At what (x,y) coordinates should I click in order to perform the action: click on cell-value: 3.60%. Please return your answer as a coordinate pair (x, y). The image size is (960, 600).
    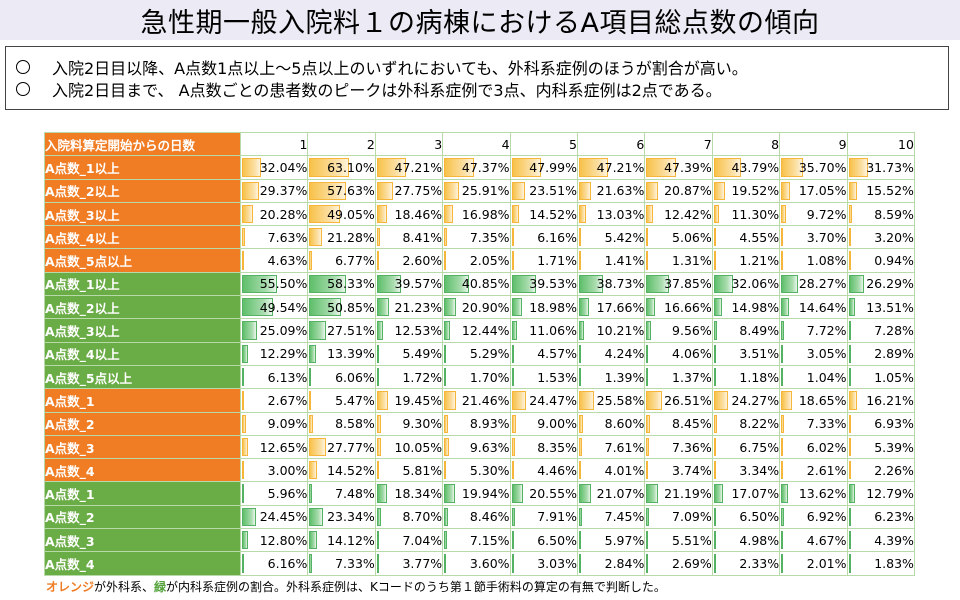
    Looking at the image, I should click on (489, 563).